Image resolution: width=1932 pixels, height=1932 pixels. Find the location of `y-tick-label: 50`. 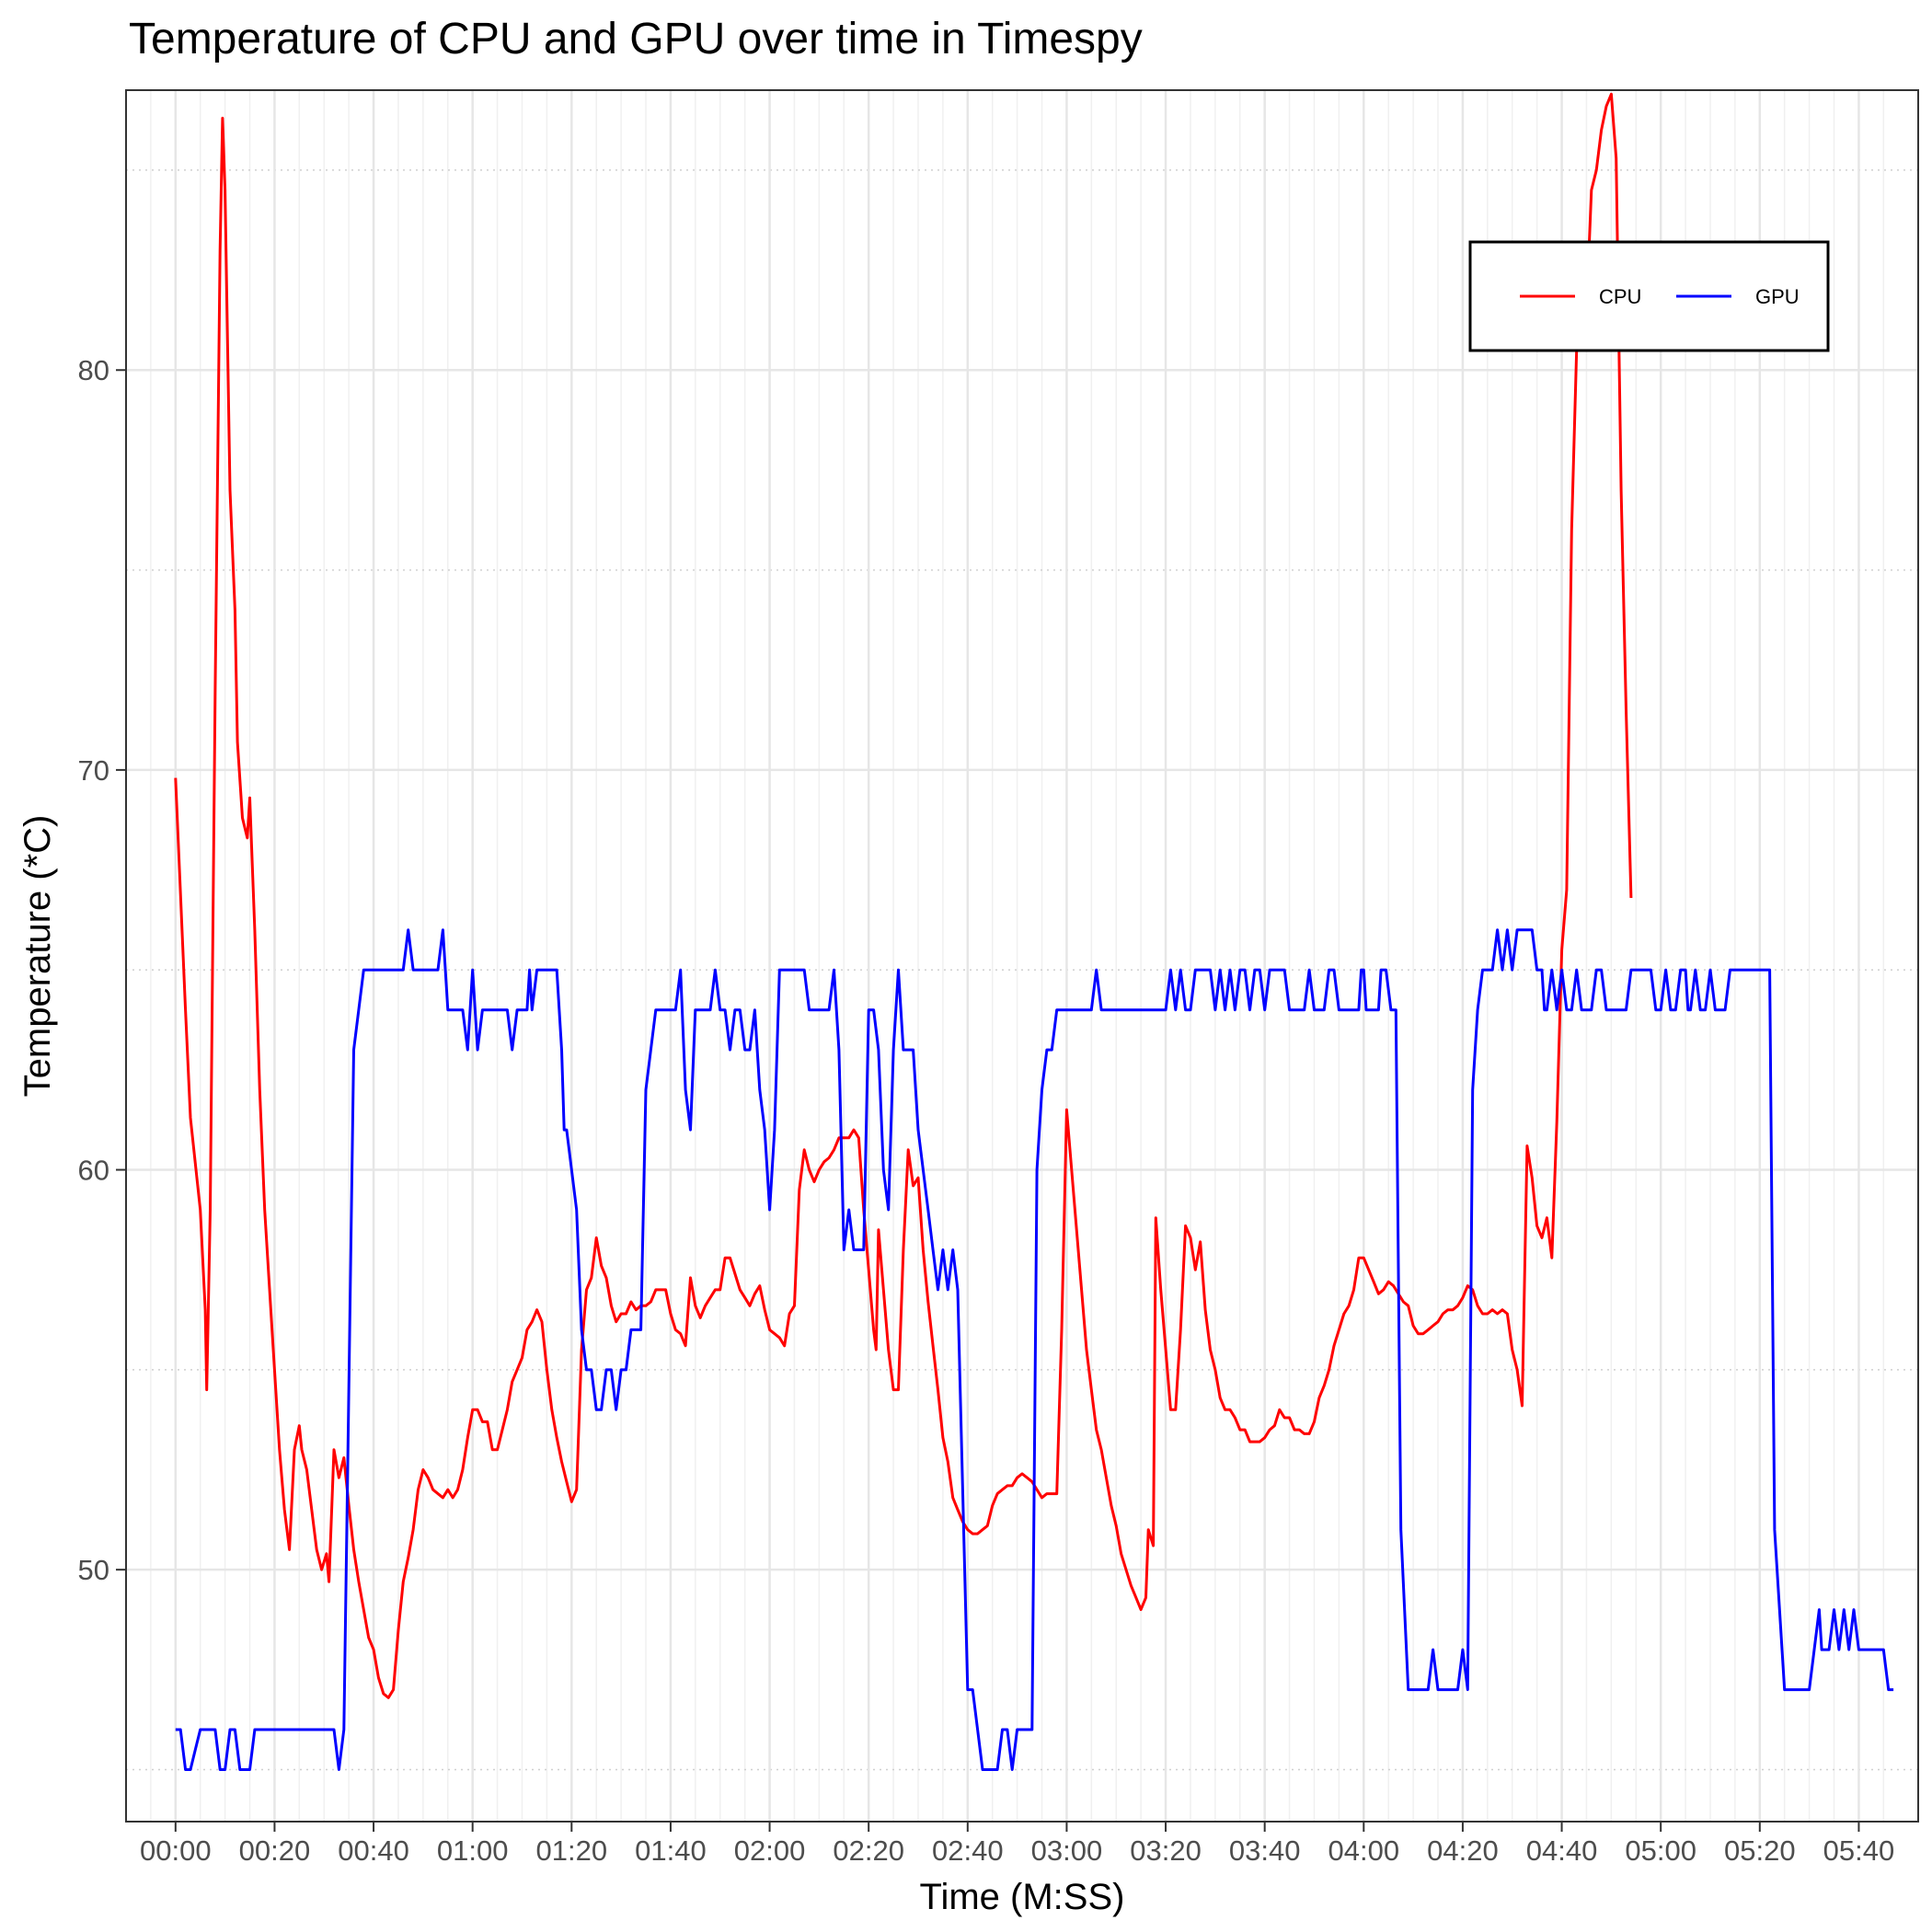

y-tick-label: 50 is located at coordinates (93, 1570).